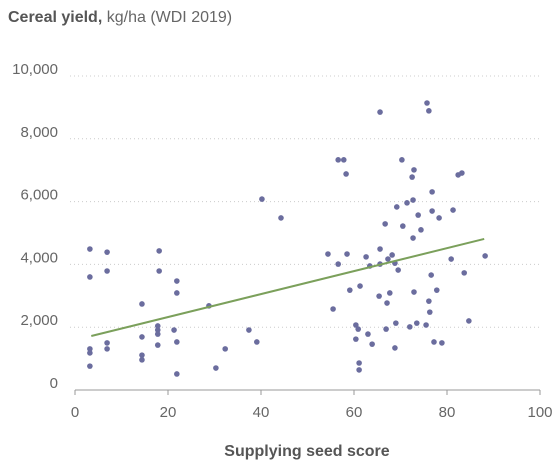 The width and height of the screenshot is (556, 468). I want to click on x-axis-label: Supplying seed score, so click(306, 451).